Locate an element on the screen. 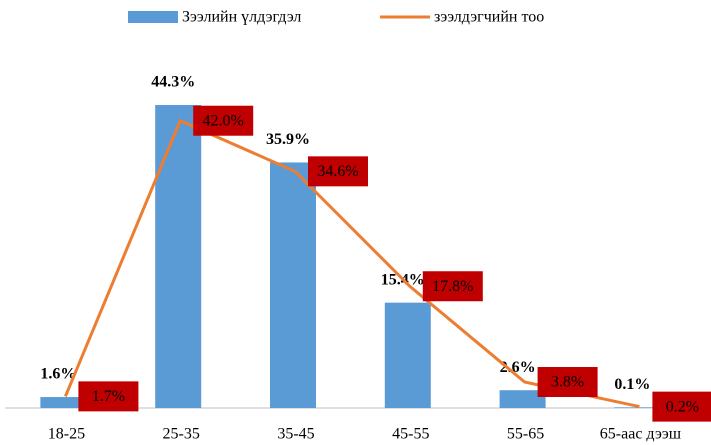 This screenshot has width=711, height=445. x-tick-label: 65-аас дээш is located at coordinates (641, 434).